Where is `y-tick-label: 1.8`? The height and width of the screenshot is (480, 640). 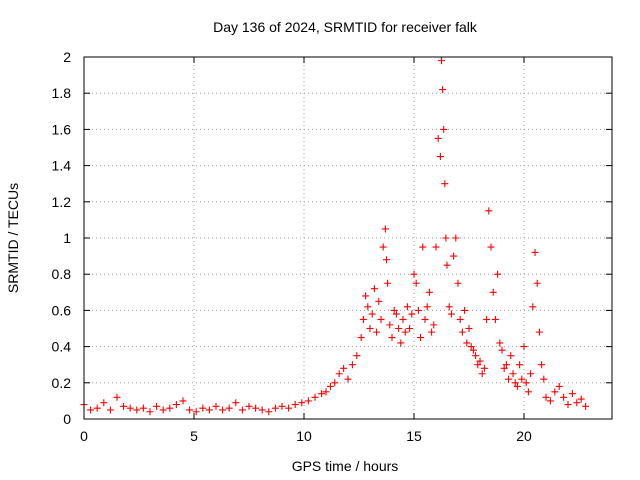
y-tick-label: 1.8 is located at coordinates (62, 93).